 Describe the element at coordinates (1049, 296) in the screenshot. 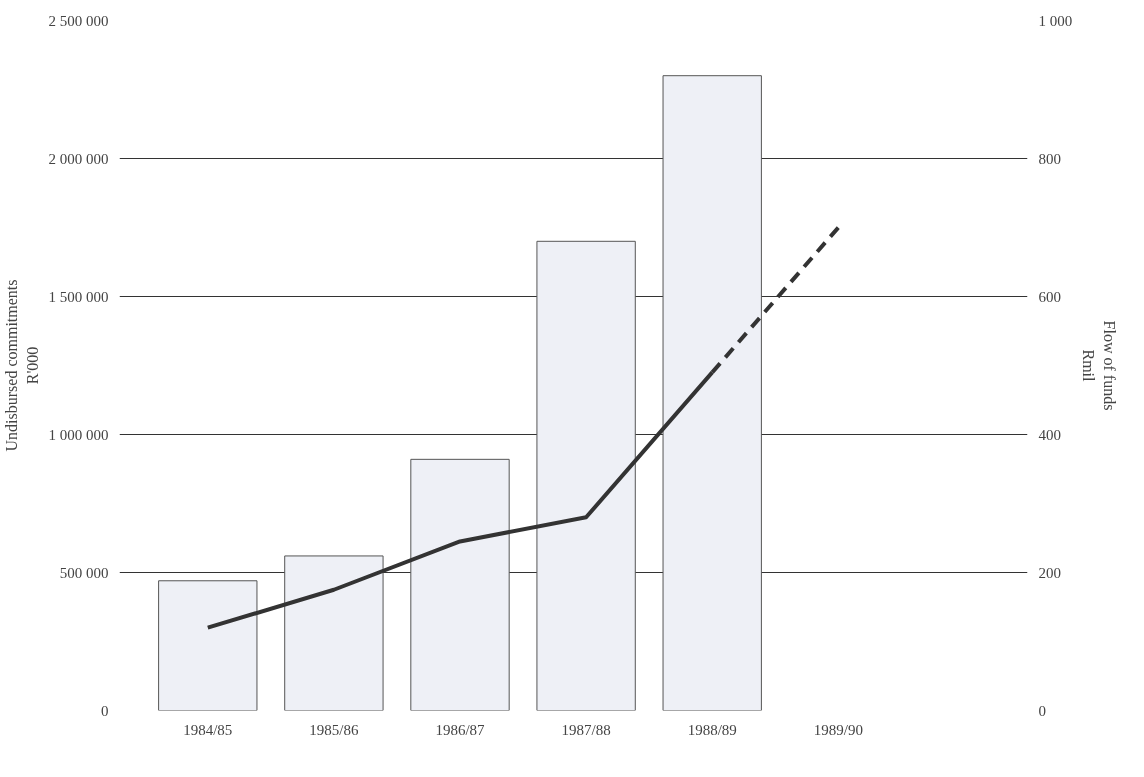

I see `y2-tick-label: 600` at that location.